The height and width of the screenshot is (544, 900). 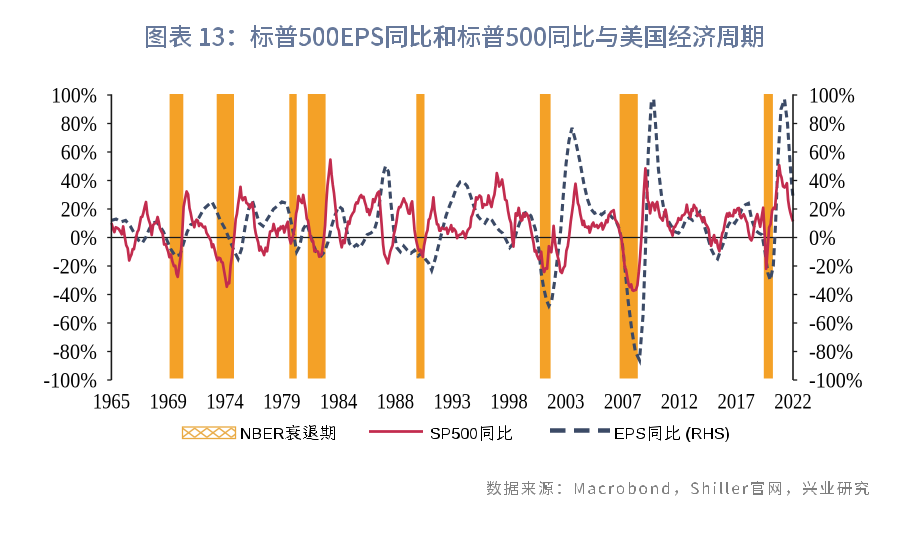 What do you see at coordinates (224, 400) in the screenshot?
I see `svg-text: 1974` at bounding box center [224, 400].